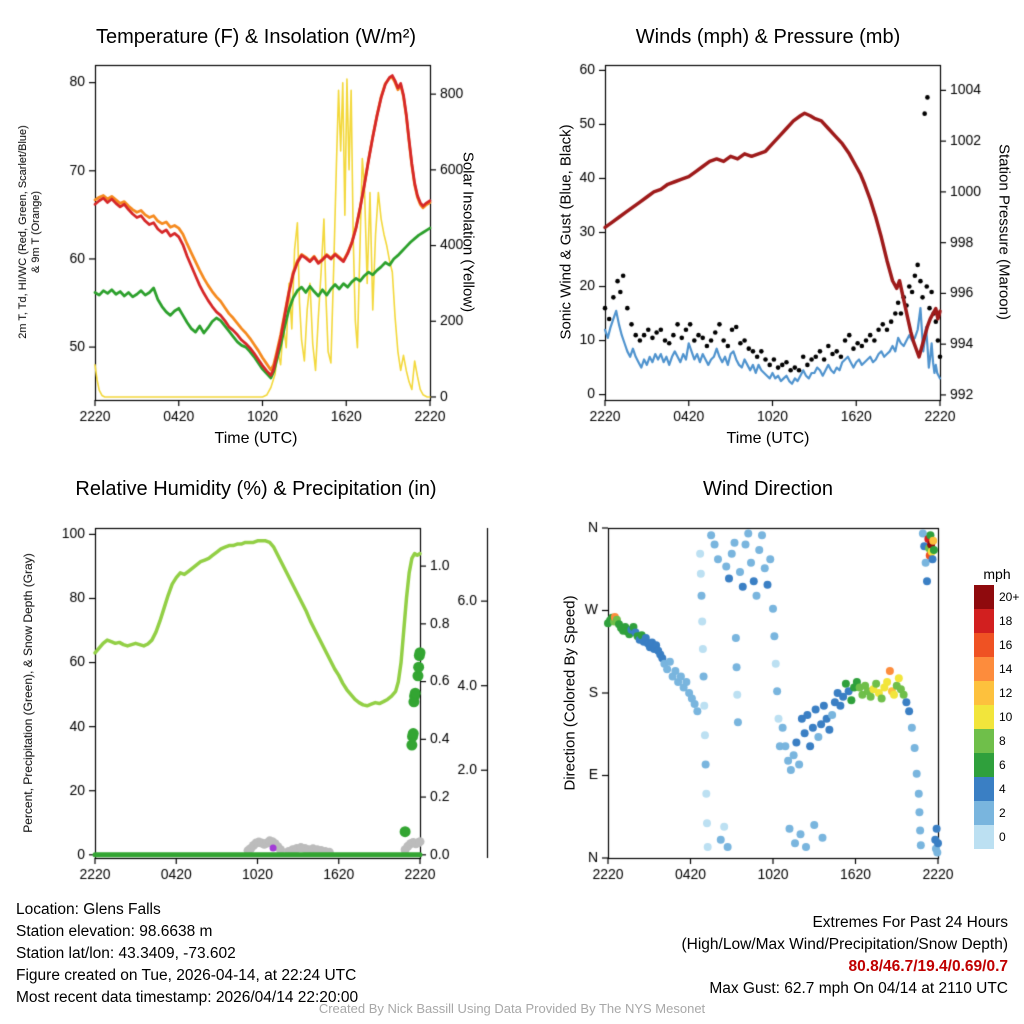 Image resolution: width=1024 pixels, height=1024 pixels. Describe the element at coordinates (1002, 813) in the screenshot. I see `legend-label: 2` at that location.